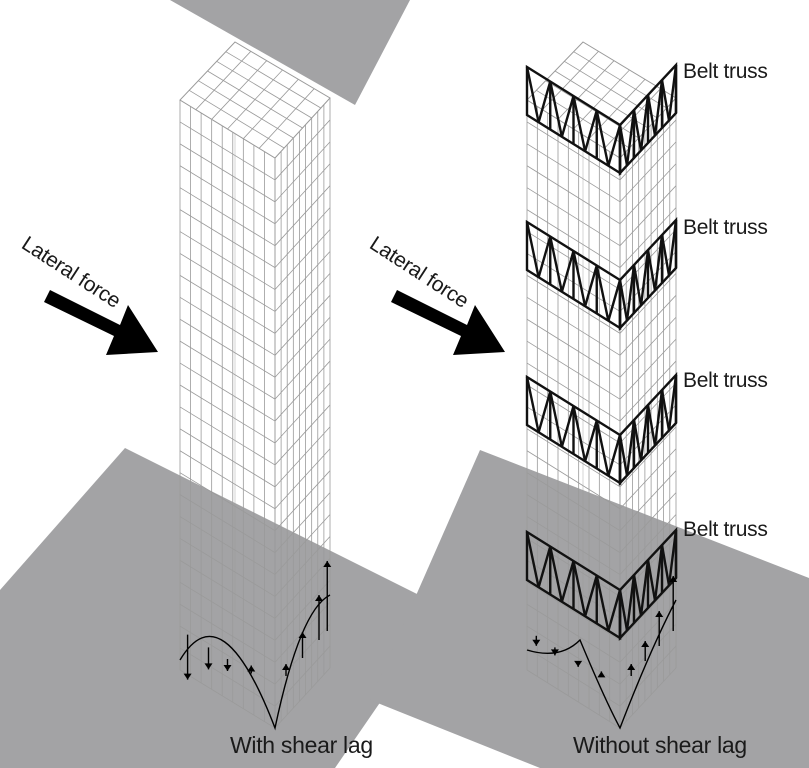 Image resolution: width=809 pixels, height=768 pixels. What do you see at coordinates (725, 529) in the screenshot?
I see `belt-truss-label-4: Belt truss` at bounding box center [725, 529].